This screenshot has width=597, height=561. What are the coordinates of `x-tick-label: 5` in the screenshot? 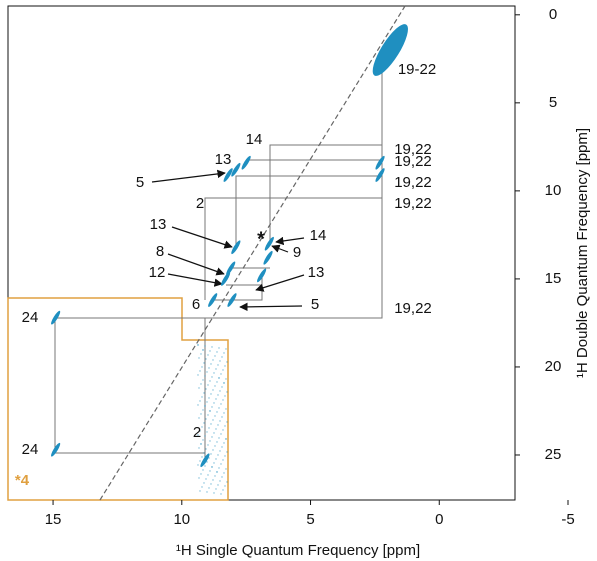 It's located at (310, 519).